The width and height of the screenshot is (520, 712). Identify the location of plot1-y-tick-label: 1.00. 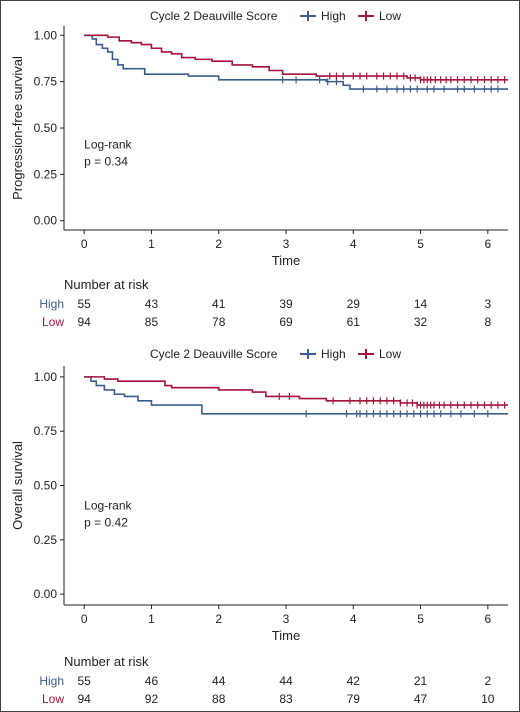
(46, 35).